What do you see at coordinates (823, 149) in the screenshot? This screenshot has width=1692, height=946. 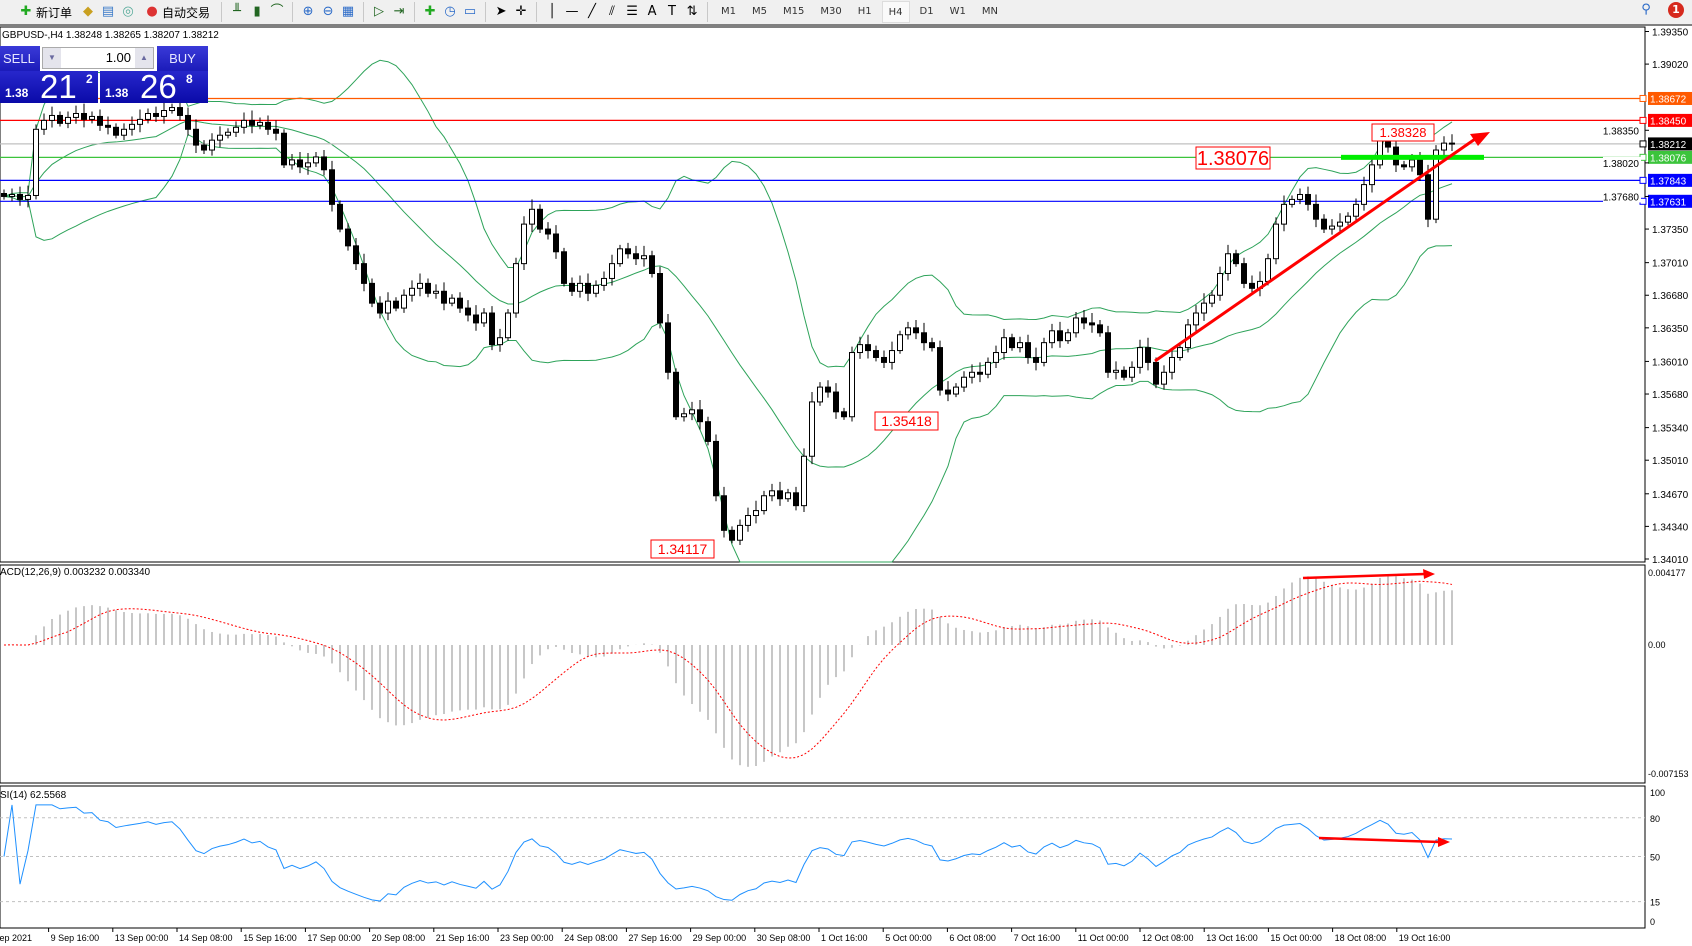 I see `horizontal-lines` at bounding box center [823, 149].